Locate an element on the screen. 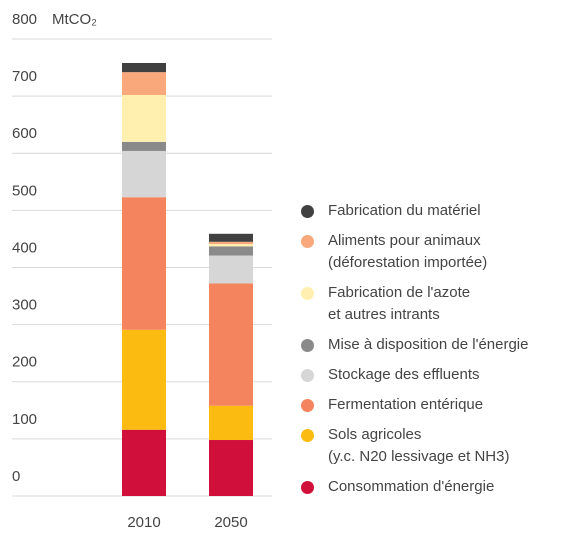  y-tick-label: 400 is located at coordinates (24, 247).